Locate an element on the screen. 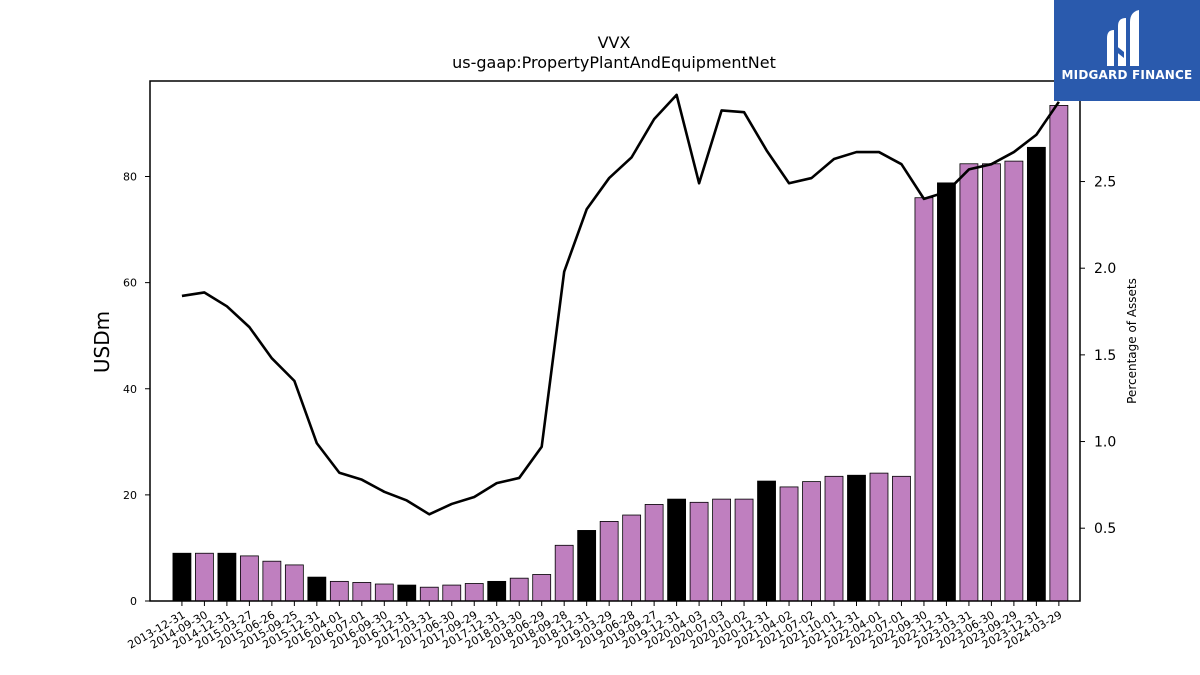 The image size is (1200, 675). midgard-finance-logo: MIDGARD FINANCE is located at coordinates (1127, 50).